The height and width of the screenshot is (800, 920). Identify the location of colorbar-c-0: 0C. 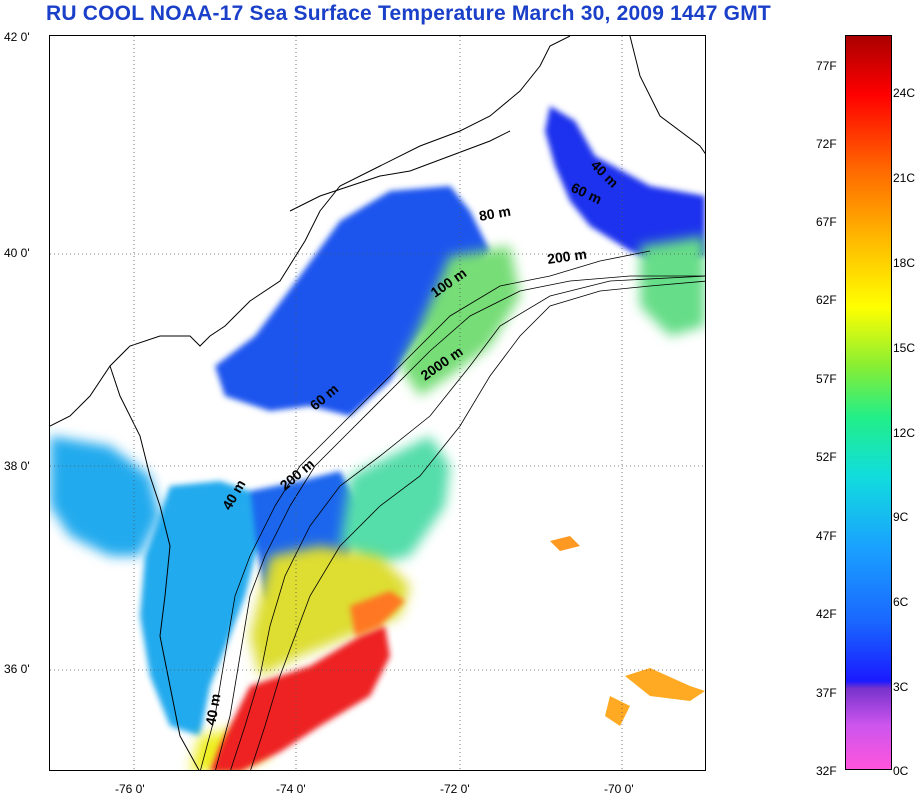
(901, 771).